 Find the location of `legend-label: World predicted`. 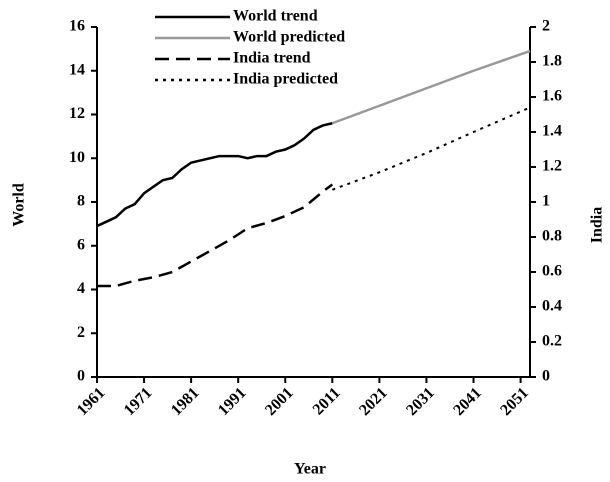

legend-label: World predicted is located at coordinates (289, 37).